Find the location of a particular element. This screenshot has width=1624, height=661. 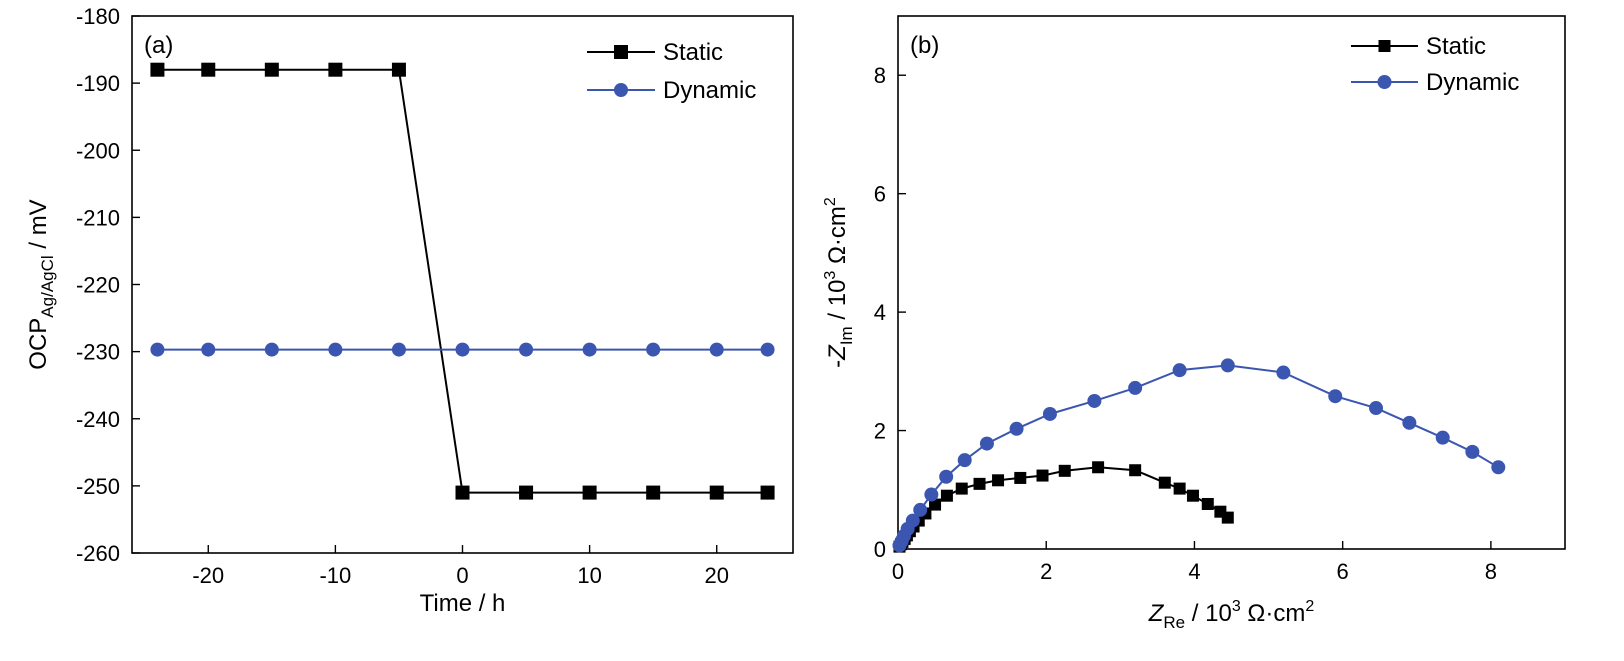

y-tick-label: -190 is located at coordinates (98, 83).